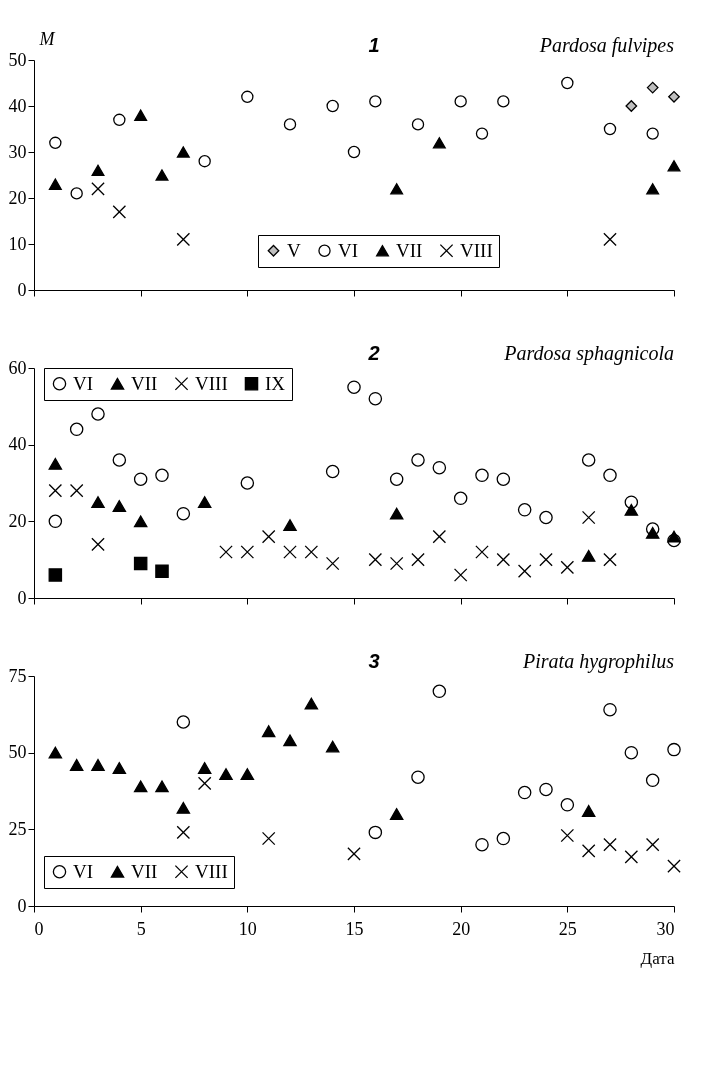 The image size is (712, 1078). I want to click on y-tick-label: 40, so click(17, 105).